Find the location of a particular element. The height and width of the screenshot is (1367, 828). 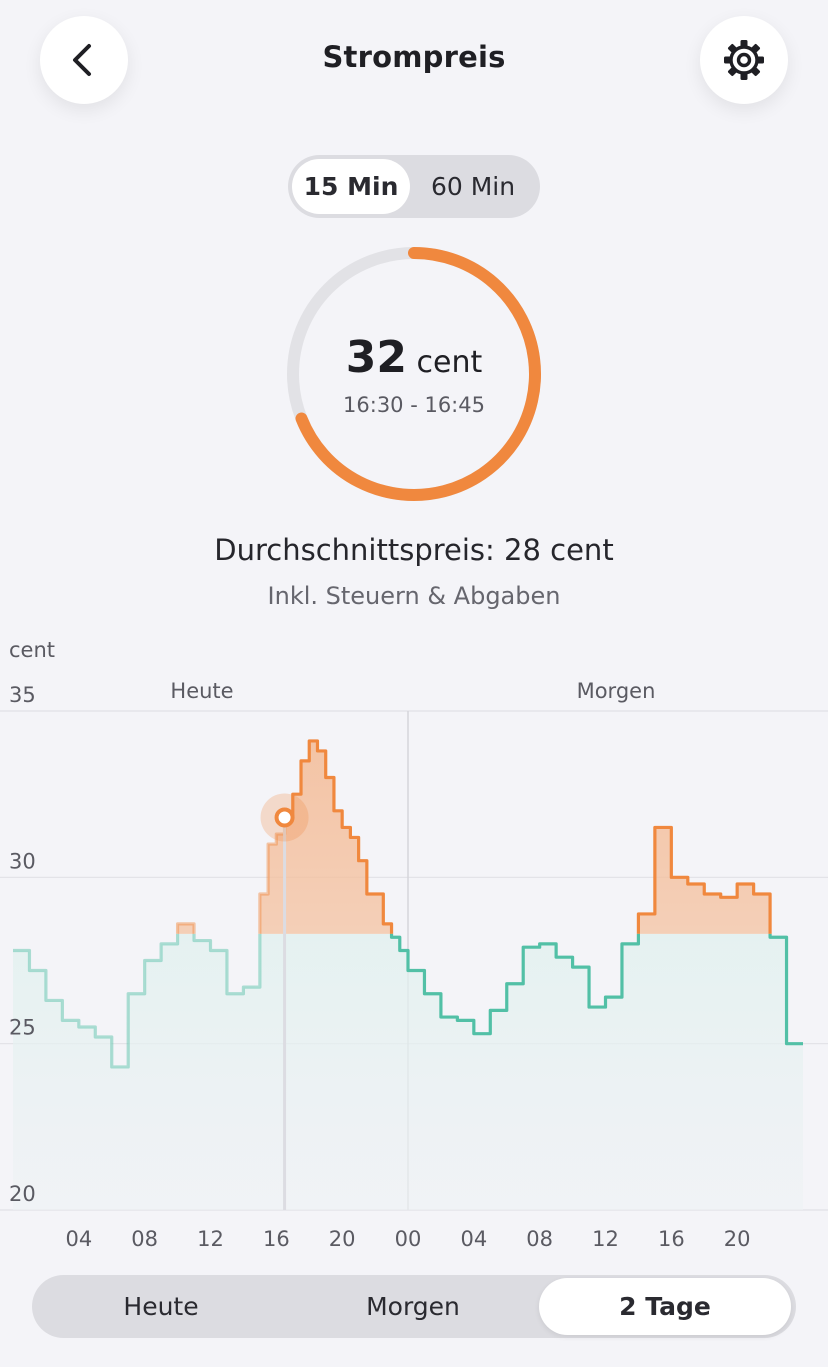

y-axis-label: cent is located at coordinates (32, 650).